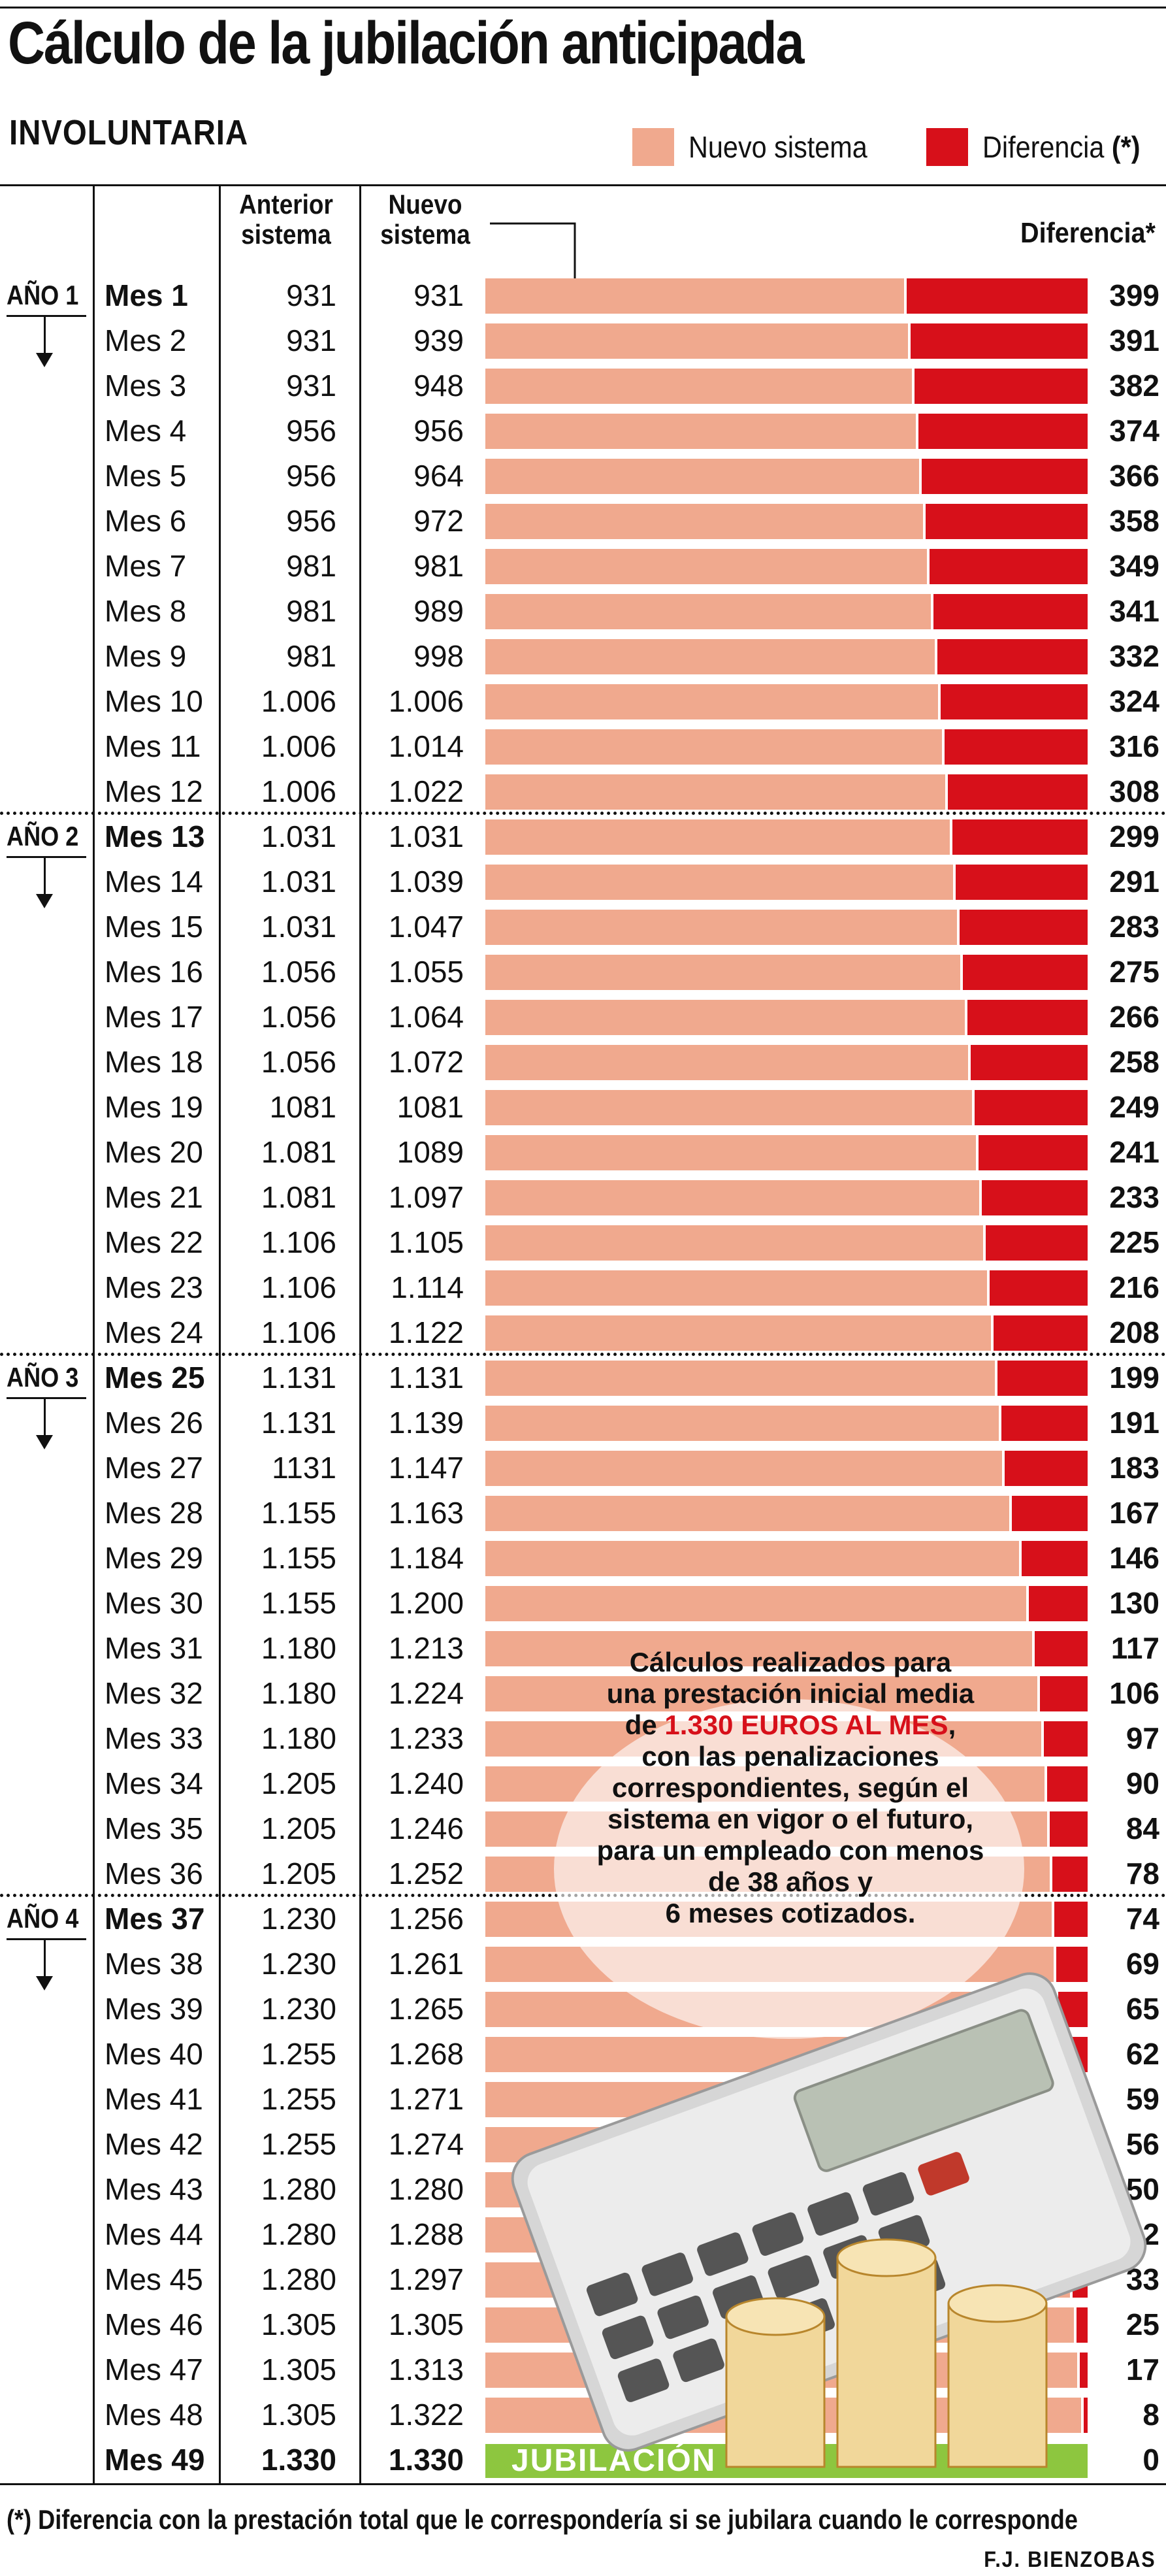  I want to click on row-mes-label: Mes 5, so click(146, 476).